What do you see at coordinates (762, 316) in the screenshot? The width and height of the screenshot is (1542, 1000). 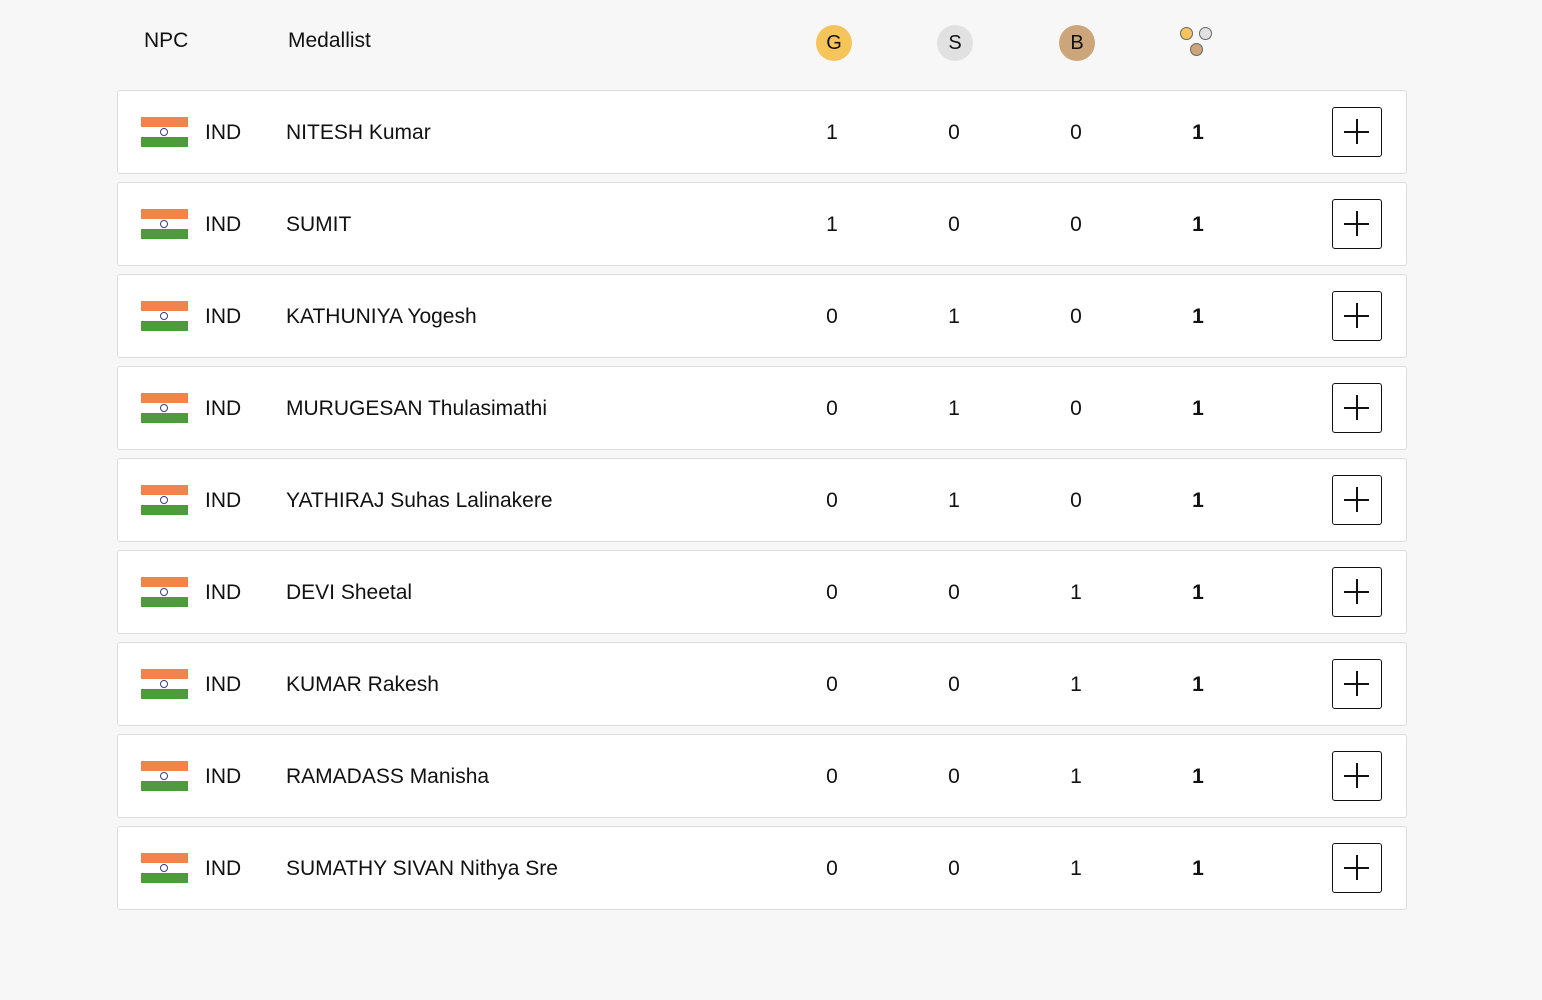 I see `table-row: IND KATHUNIYA Yogesh 0 1 0 1` at bounding box center [762, 316].